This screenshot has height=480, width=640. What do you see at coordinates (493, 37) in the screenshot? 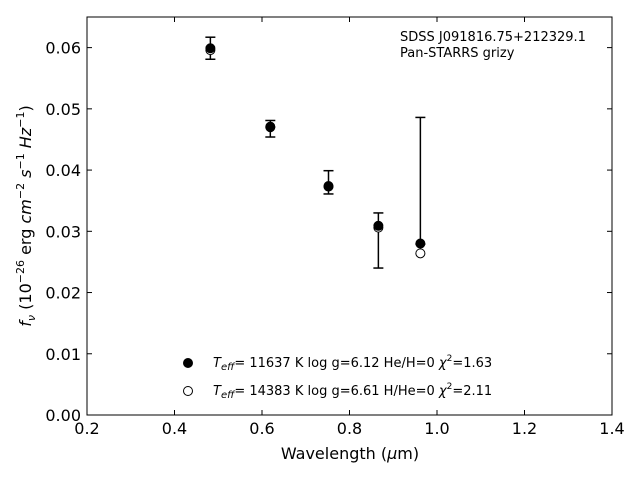
I see `annotation-line-1: SDSS J091816.75+212329.1` at bounding box center [493, 37].